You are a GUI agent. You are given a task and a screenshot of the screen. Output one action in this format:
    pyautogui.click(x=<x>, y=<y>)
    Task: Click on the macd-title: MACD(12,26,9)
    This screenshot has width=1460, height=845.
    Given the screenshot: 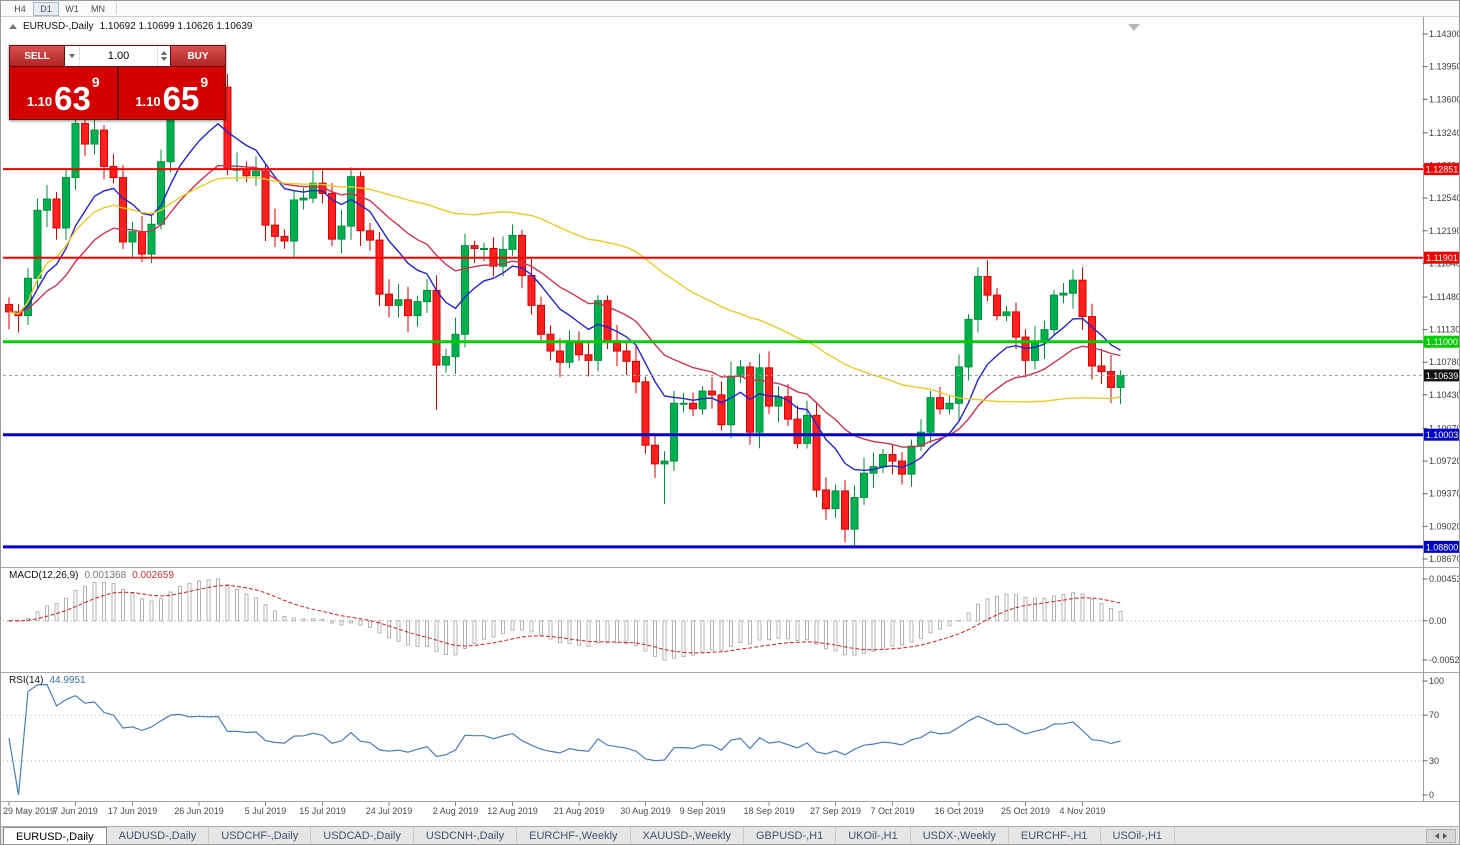 What is the action you would take?
    pyautogui.click(x=44, y=575)
    